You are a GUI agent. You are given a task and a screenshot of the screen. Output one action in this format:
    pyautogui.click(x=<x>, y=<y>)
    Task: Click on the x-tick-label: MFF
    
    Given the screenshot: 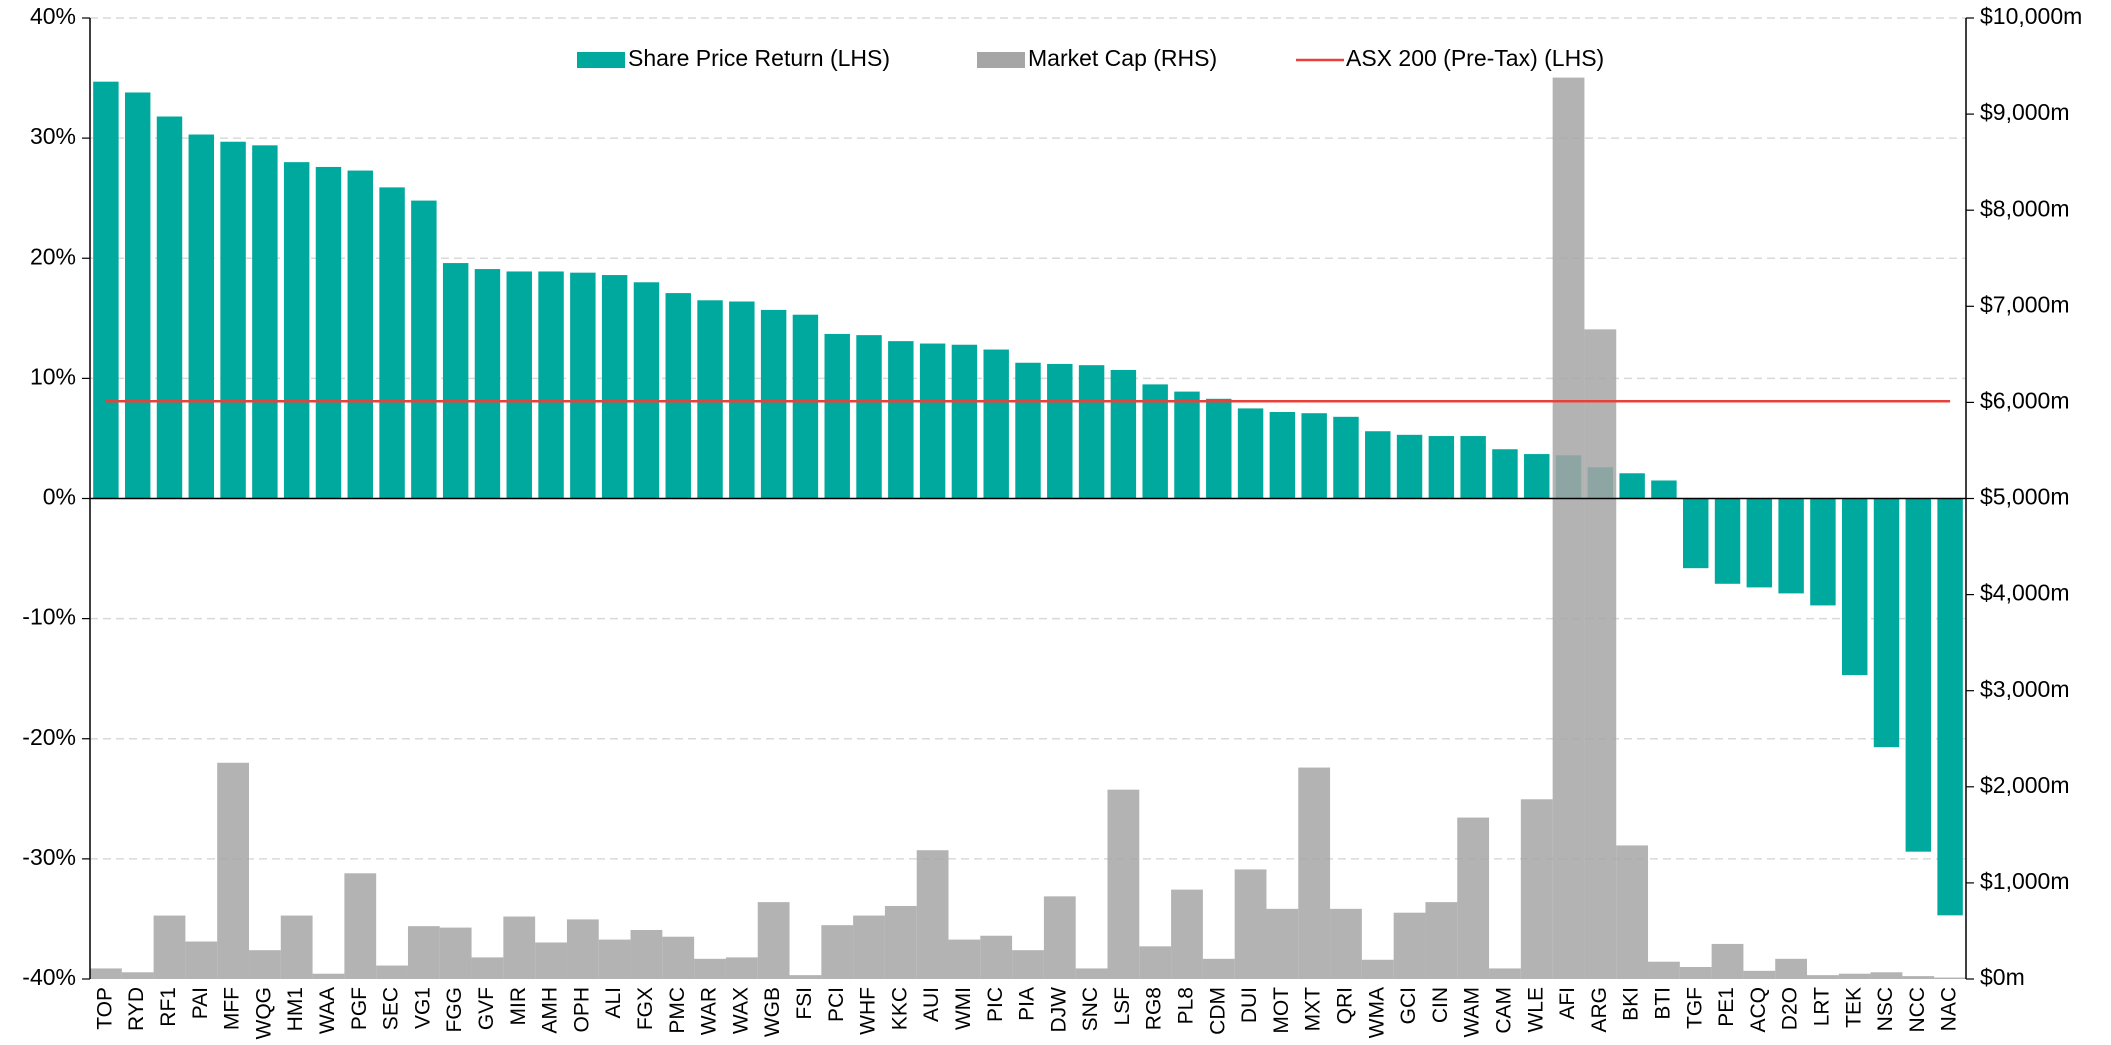 What is the action you would take?
    pyautogui.click(x=232, y=1008)
    